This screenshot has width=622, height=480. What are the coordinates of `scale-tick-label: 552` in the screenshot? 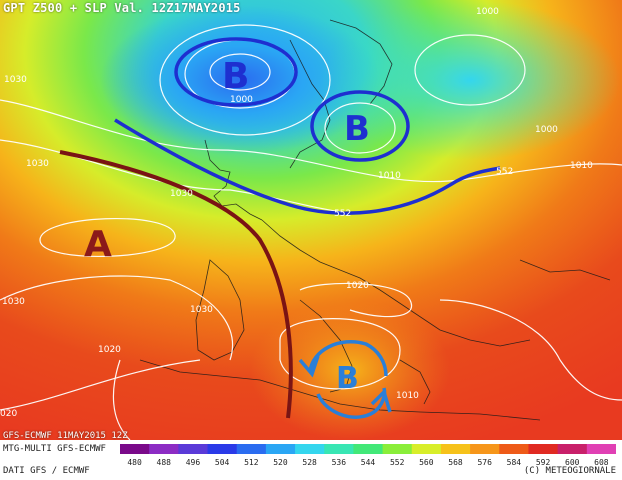 It's located at (397, 462).